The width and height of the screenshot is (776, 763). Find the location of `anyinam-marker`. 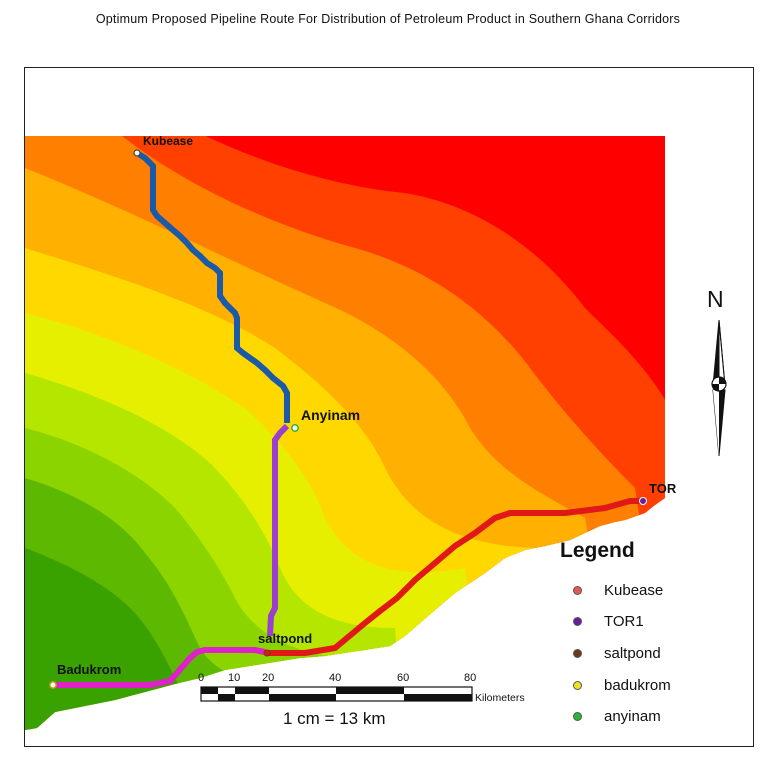

anyinam-marker is located at coordinates (295, 428).